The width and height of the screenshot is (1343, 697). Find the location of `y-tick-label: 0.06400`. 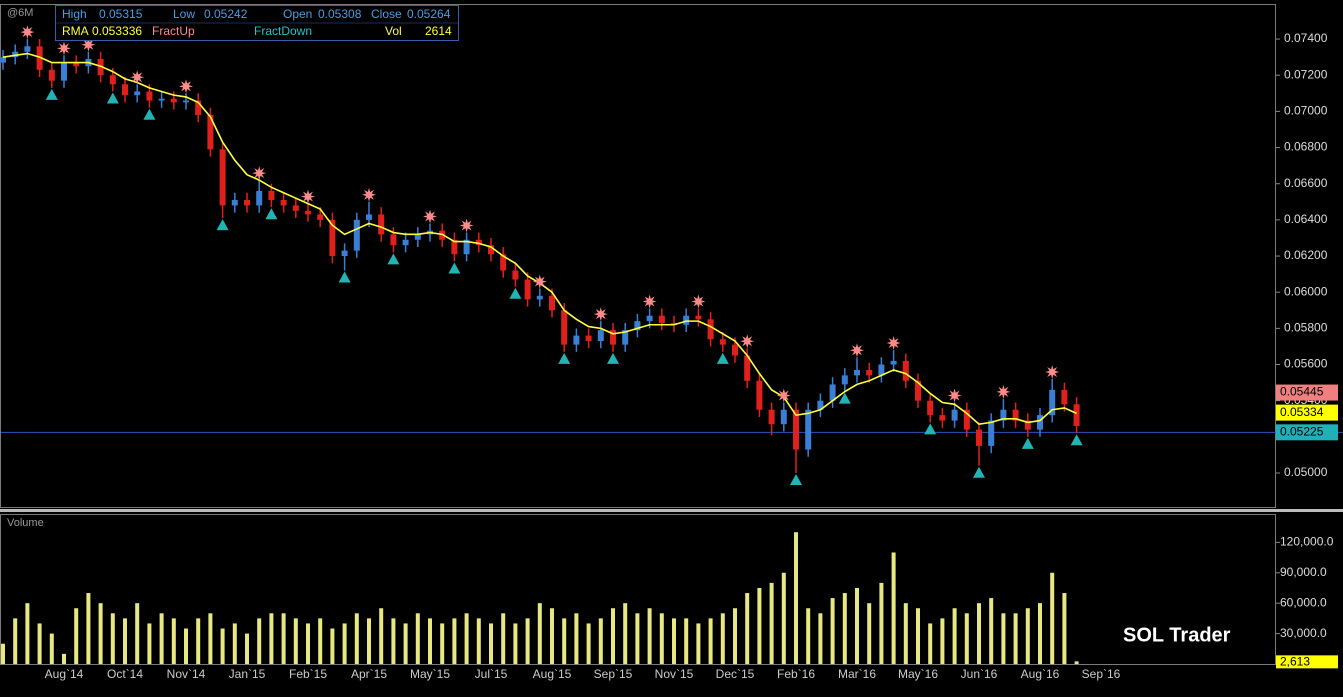

y-tick-label: 0.06400 is located at coordinates (1306, 219).